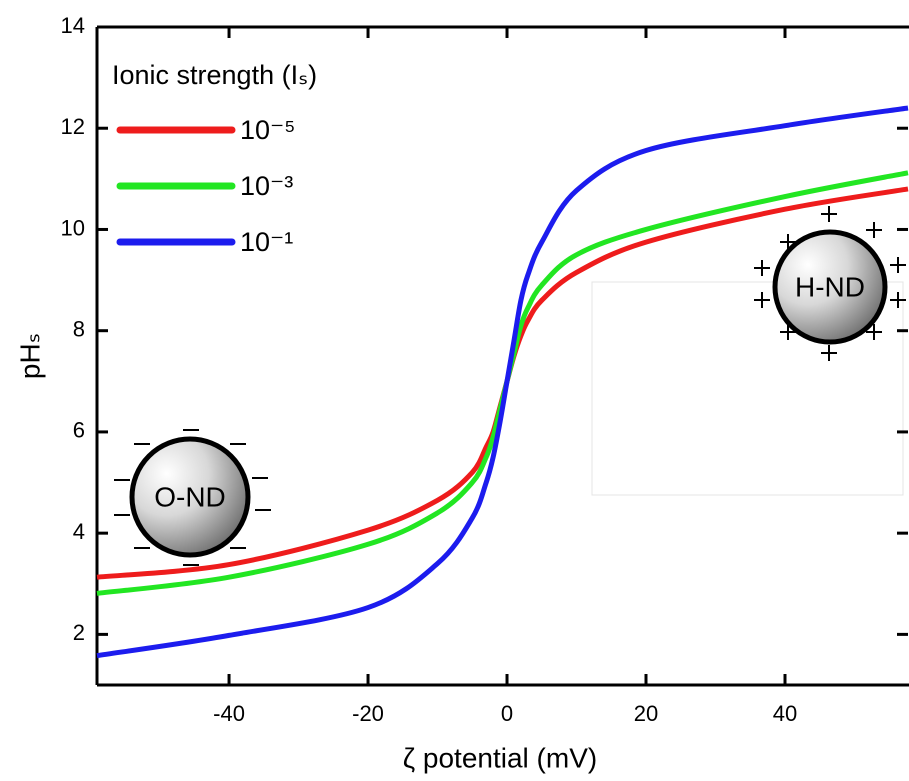 This screenshot has width=909, height=781. I want to click on legend-bg, so click(175, 181).